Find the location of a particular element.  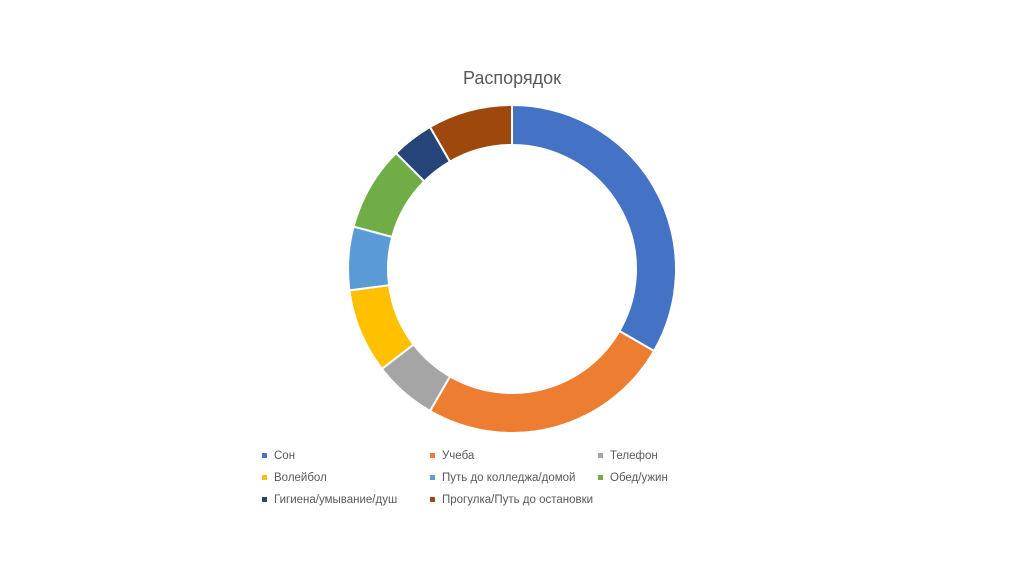

legend-label: Телефон is located at coordinates (634, 455).